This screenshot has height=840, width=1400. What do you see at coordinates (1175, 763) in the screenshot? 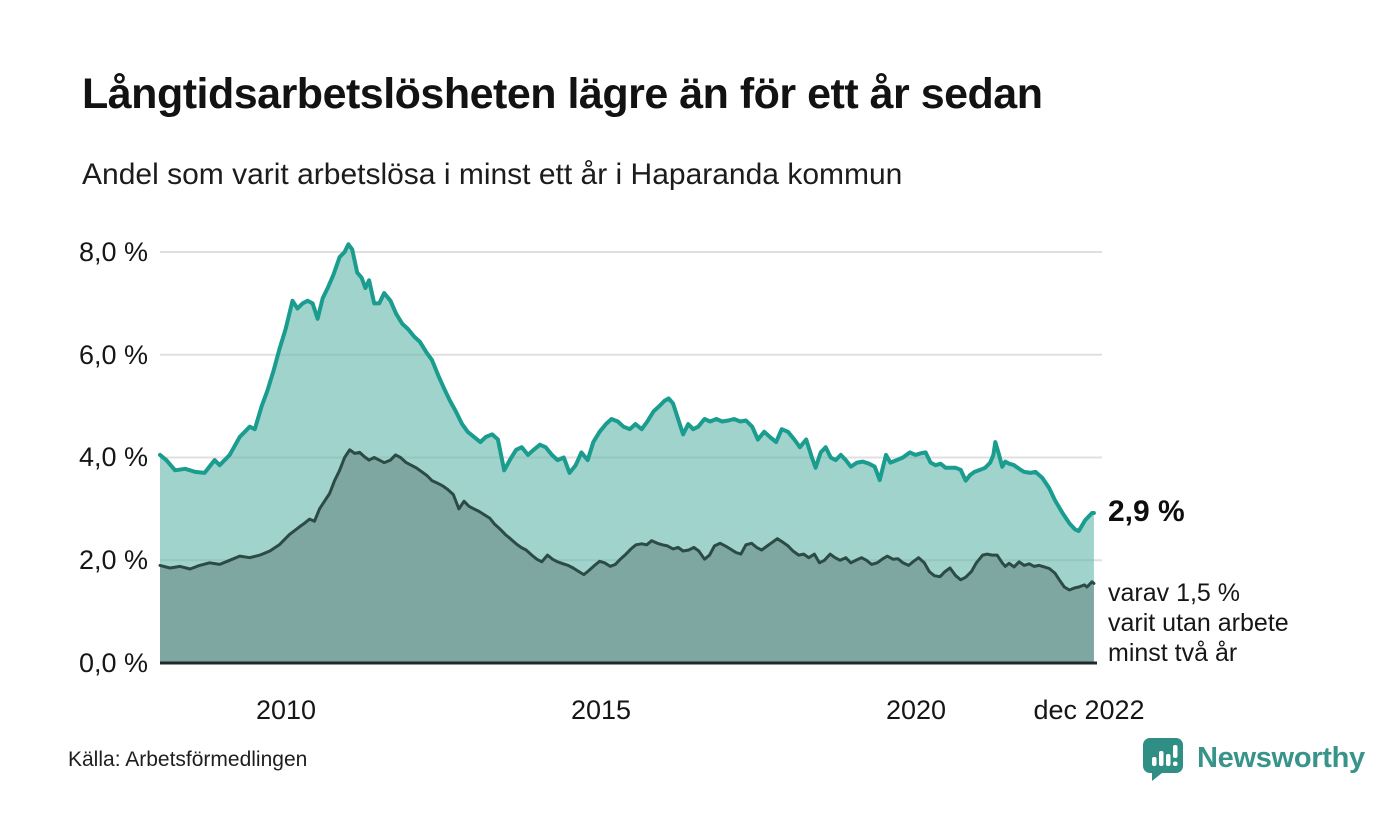
I see `exclamation-dot` at bounding box center [1175, 763].